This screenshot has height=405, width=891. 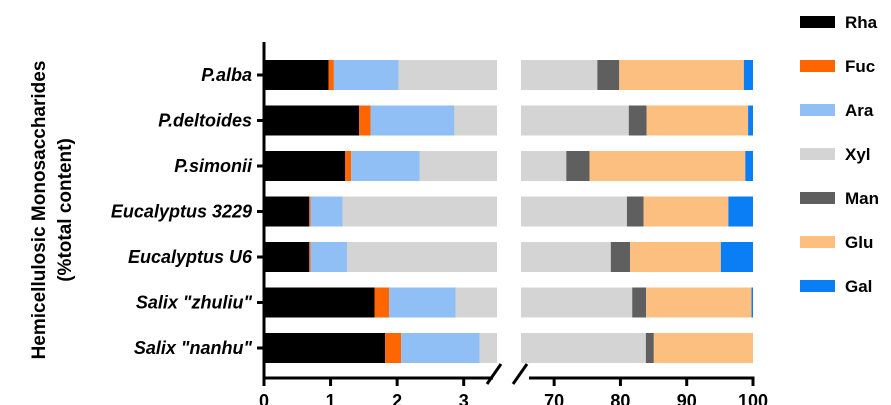 I want to click on bar-eucalyptus-u6-glu-right, so click(x=675, y=257).